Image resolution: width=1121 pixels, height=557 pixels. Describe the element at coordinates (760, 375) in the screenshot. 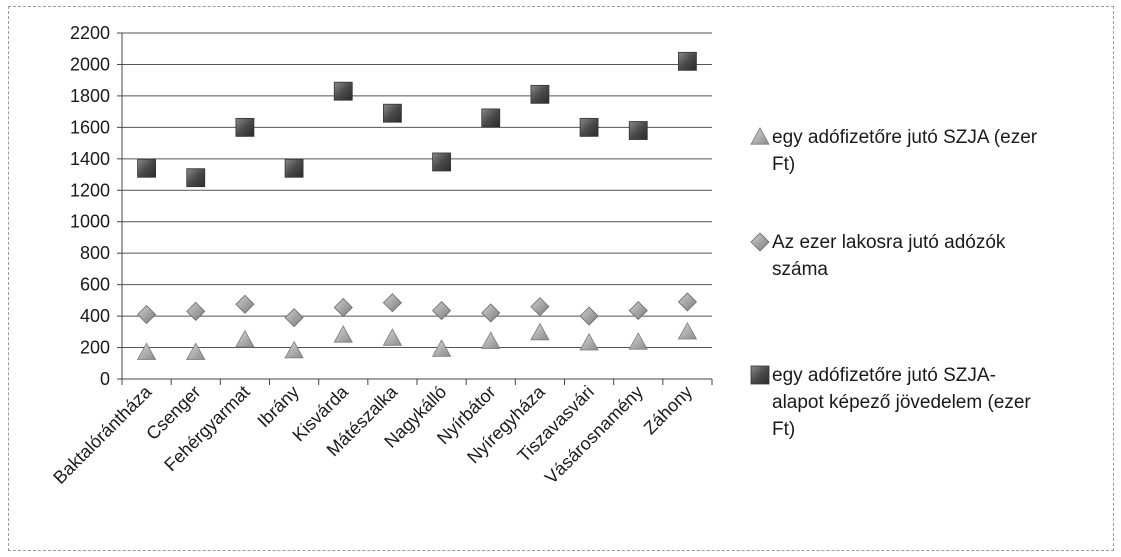

I see `legend-marker-square` at that location.